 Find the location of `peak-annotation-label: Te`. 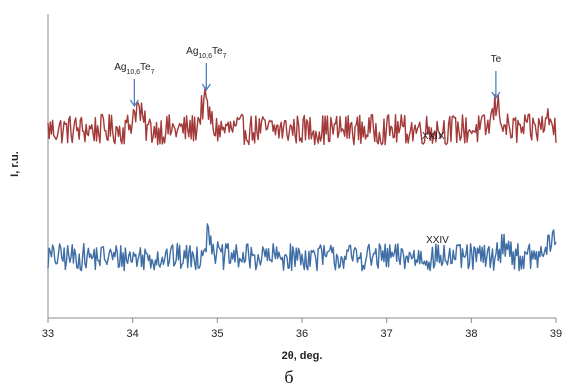

peak-annotation-label: Te is located at coordinates (496, 59).